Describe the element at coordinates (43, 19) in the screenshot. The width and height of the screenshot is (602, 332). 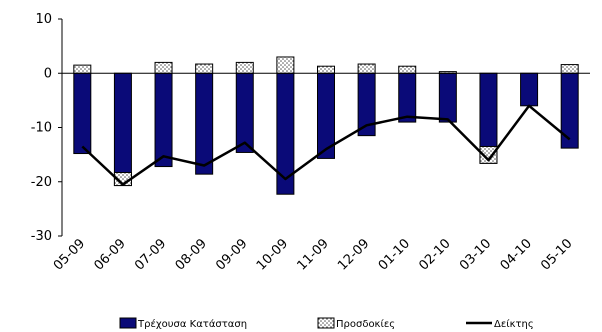
I see `y-tick-label: 10` at that location.